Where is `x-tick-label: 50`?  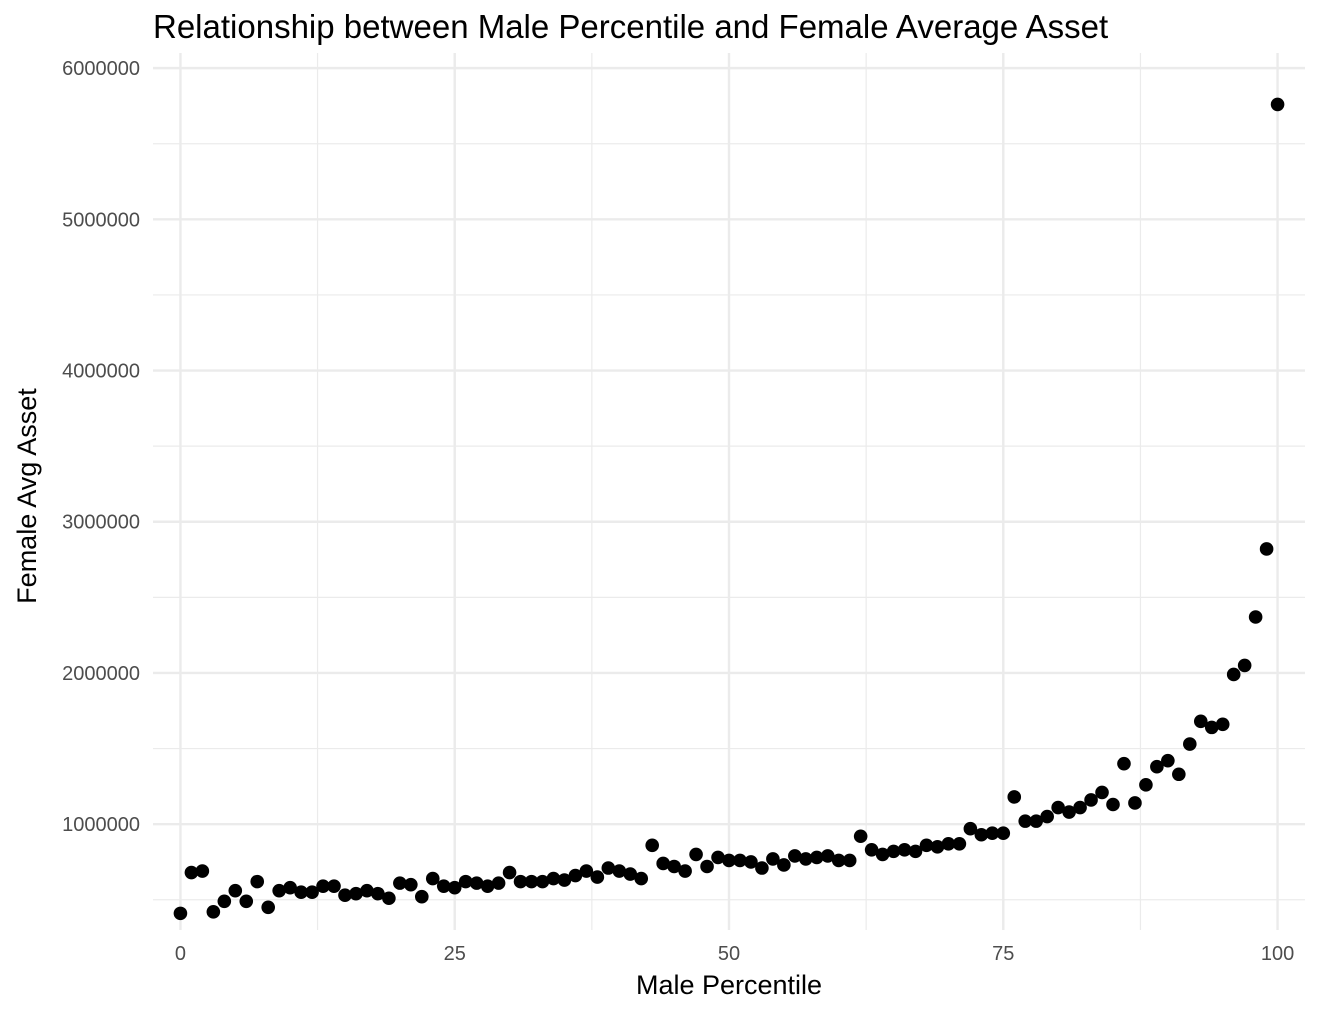 x-tick-label: 50 is located at coordinates (729, 954).